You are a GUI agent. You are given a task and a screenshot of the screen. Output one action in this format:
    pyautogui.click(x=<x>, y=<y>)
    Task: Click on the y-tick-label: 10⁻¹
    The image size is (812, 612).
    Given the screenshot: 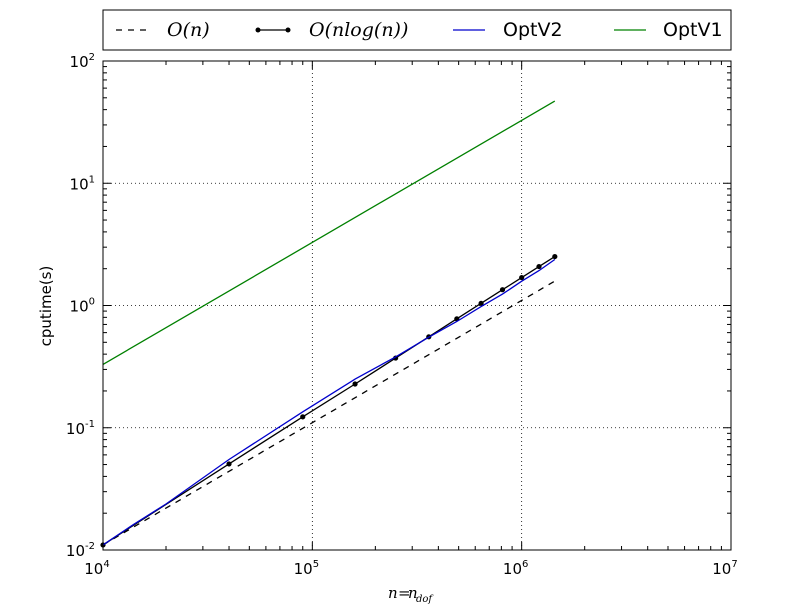 What is the action you would take?
    pyautogui.click(x=80, y=428)
    